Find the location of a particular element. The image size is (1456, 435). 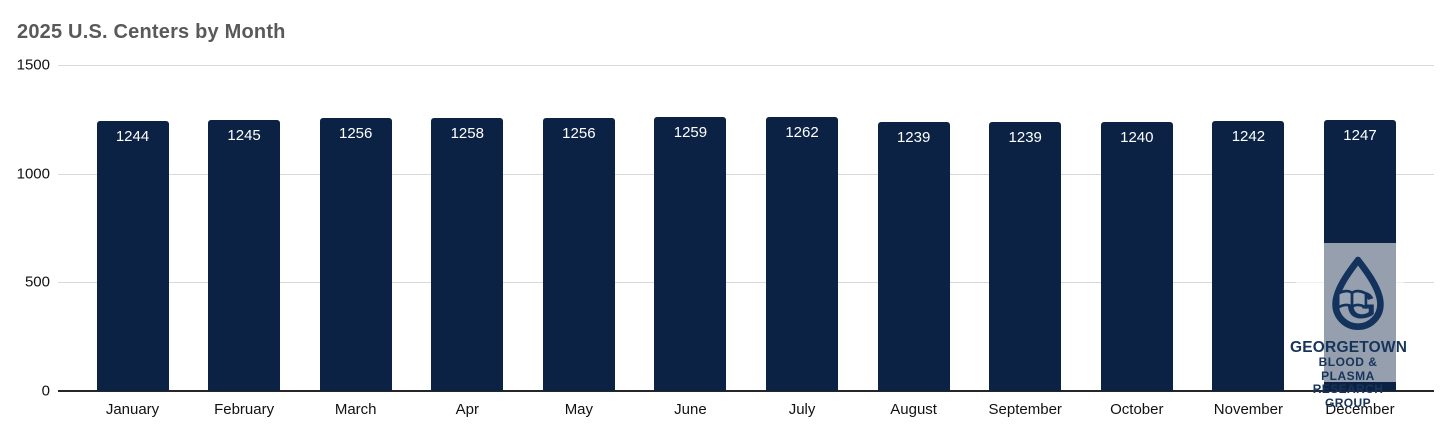

bar-january: 1244 is located at coordinates (132, 255).